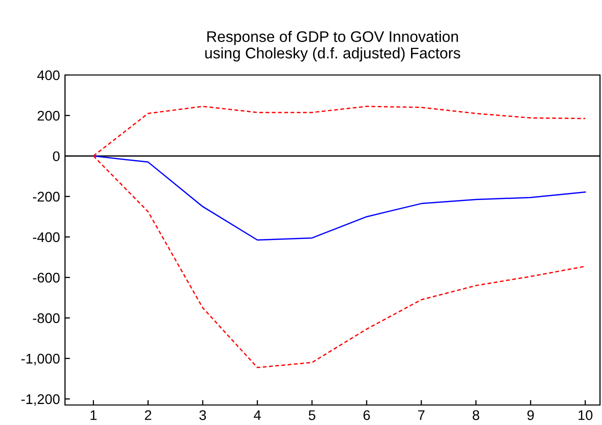  I want to click on y-tick-label: 200, so click(49, 115).